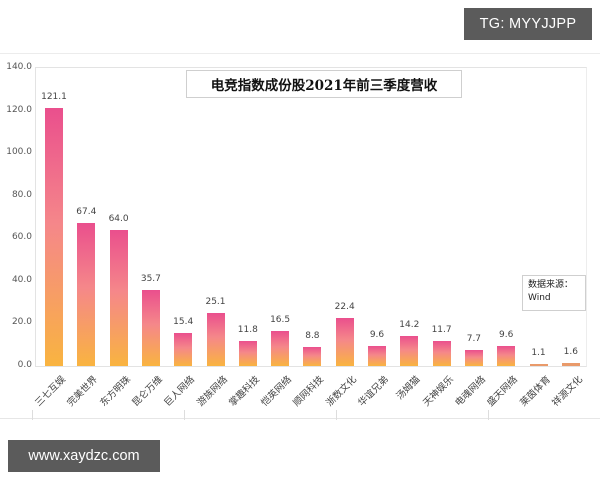  What do you see at coordinates (86, 211) in the screenshot?
I see `bar-value-label: 67.4` at bounding box center [86, 211].